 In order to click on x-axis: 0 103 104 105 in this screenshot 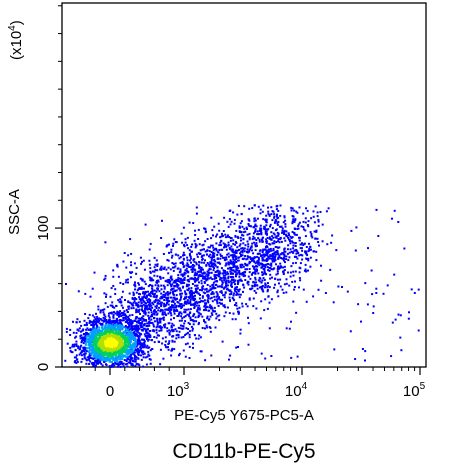, I will do `click(252, 383)`.